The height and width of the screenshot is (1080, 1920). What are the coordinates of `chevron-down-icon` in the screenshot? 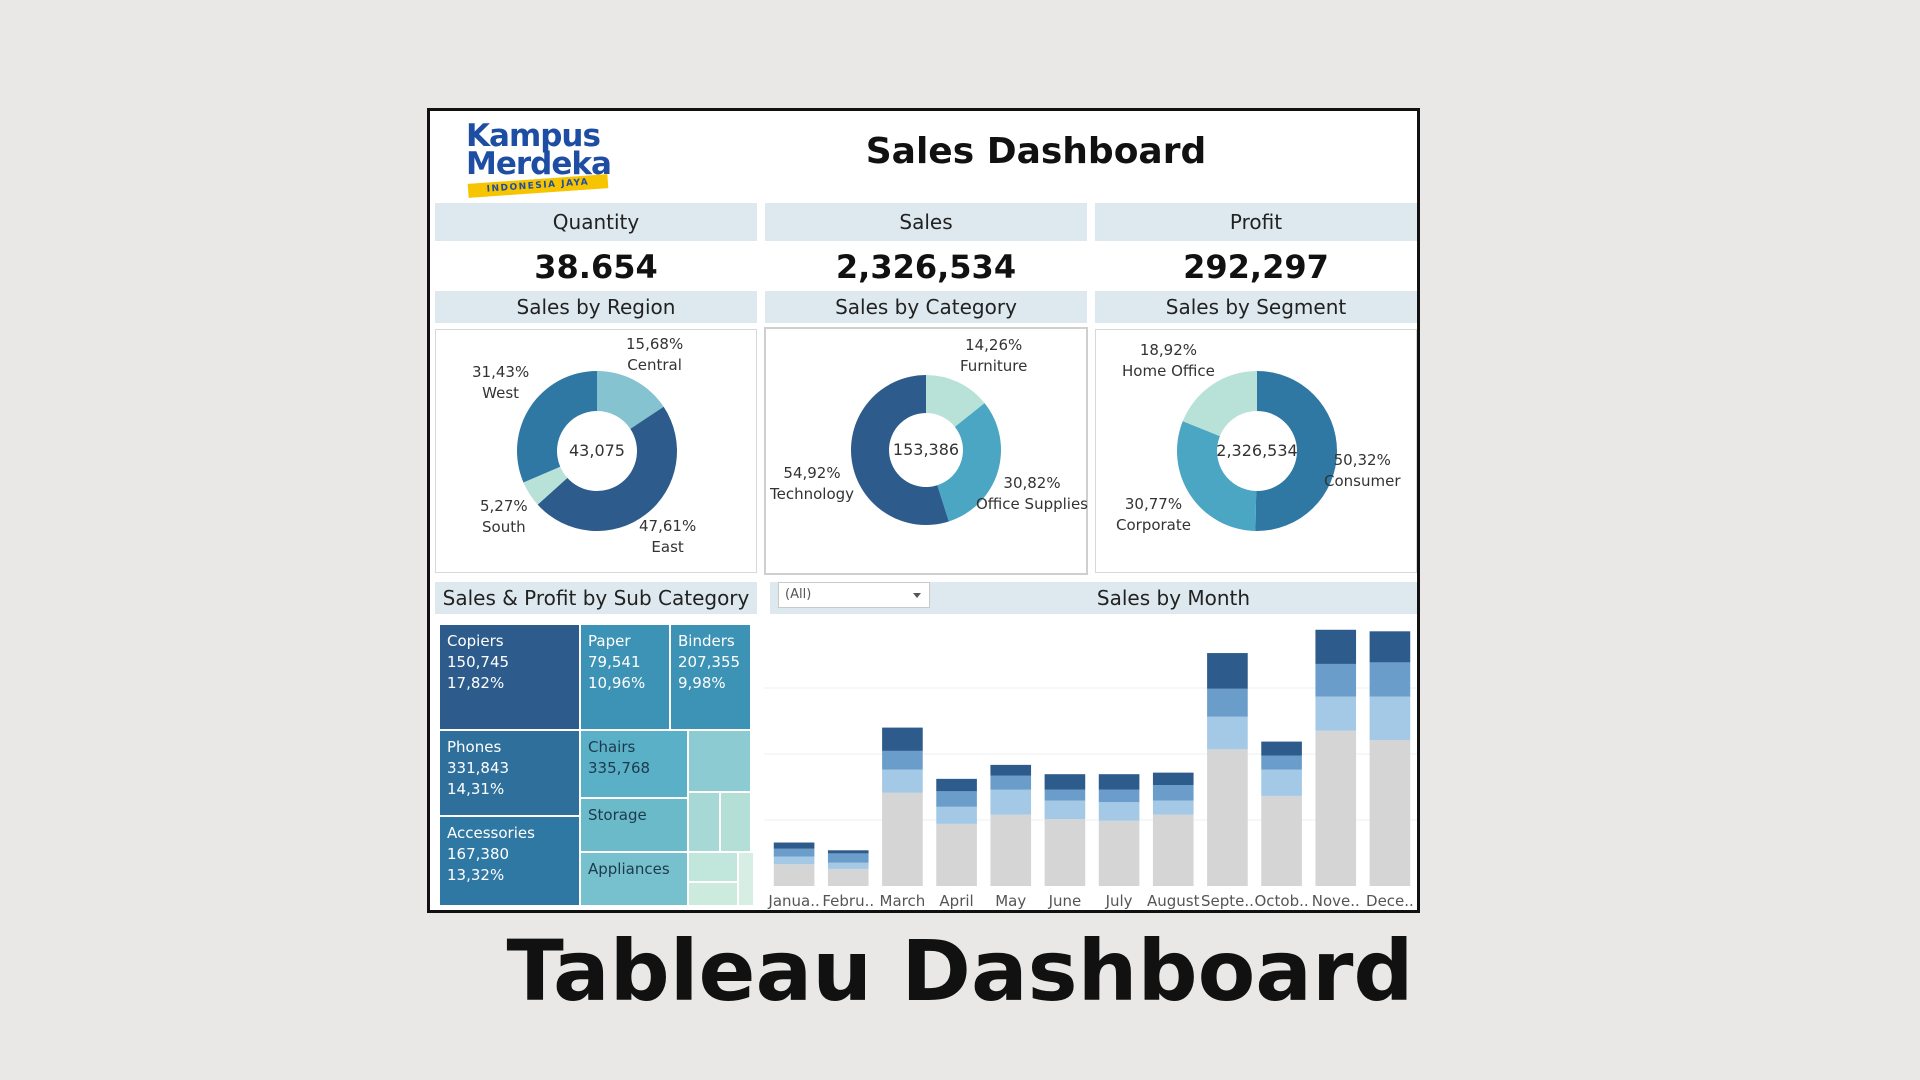 It's located at (917, 595).